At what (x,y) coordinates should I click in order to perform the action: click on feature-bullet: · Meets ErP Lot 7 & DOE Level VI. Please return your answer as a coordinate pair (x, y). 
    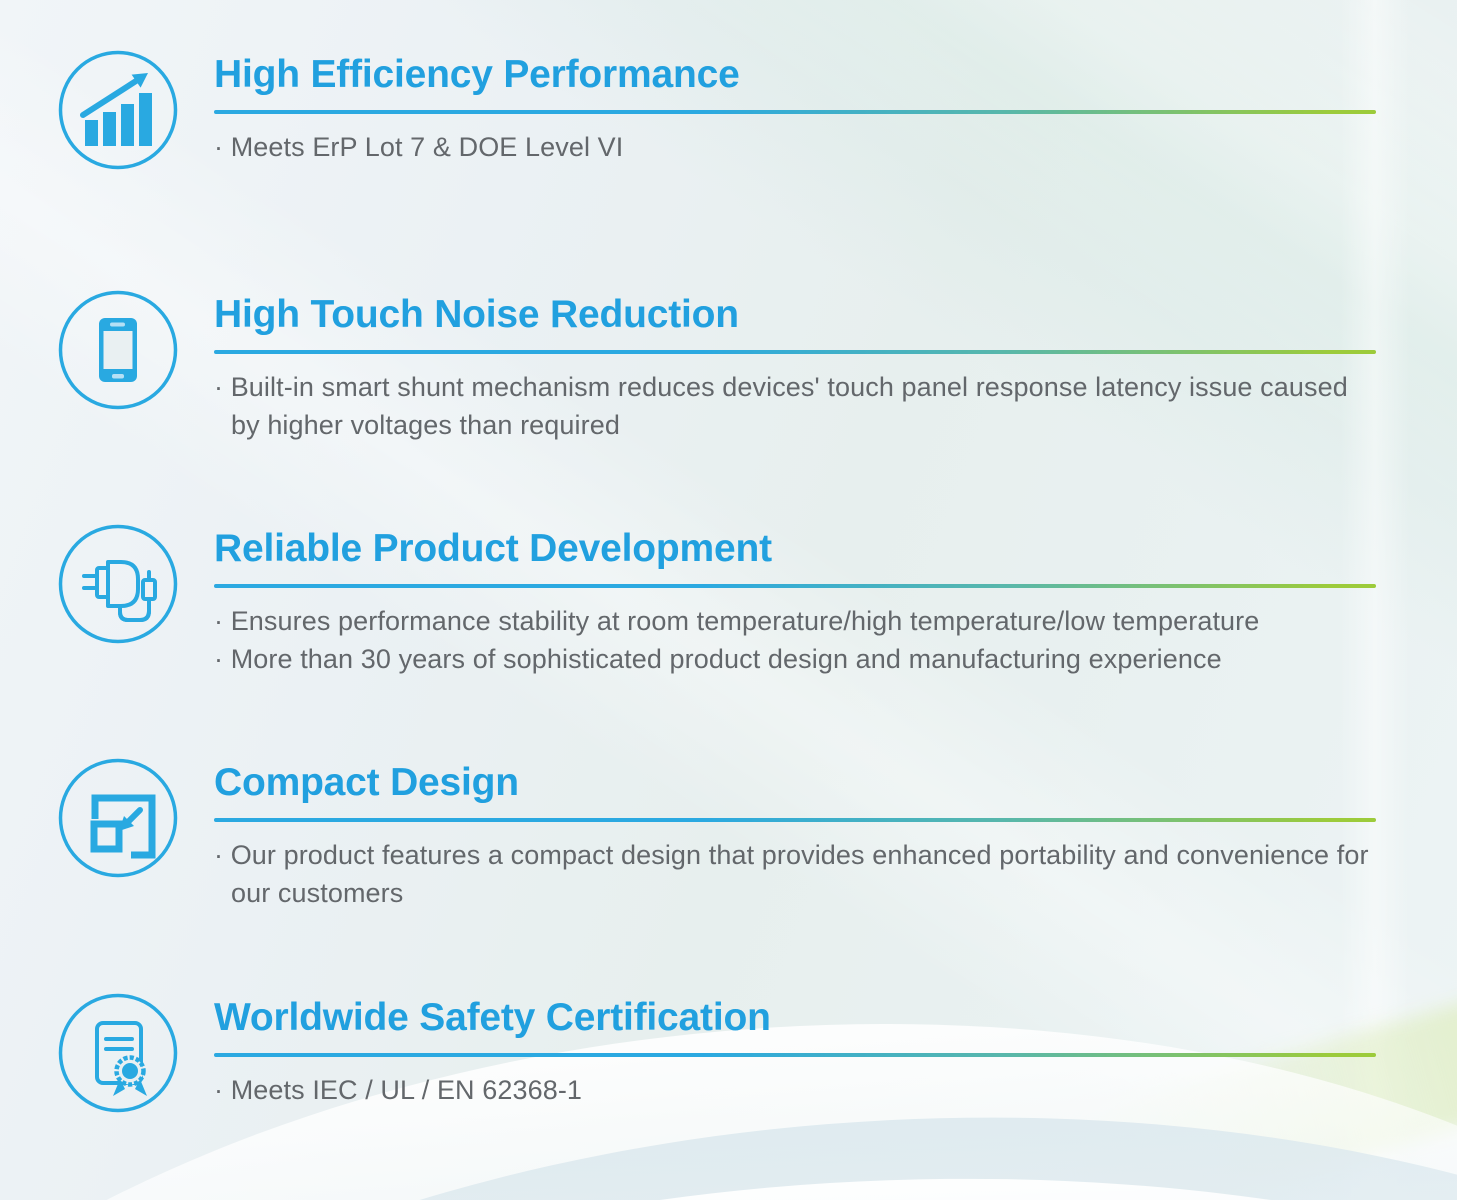
    Looking at the image, I should click on (419, 147).